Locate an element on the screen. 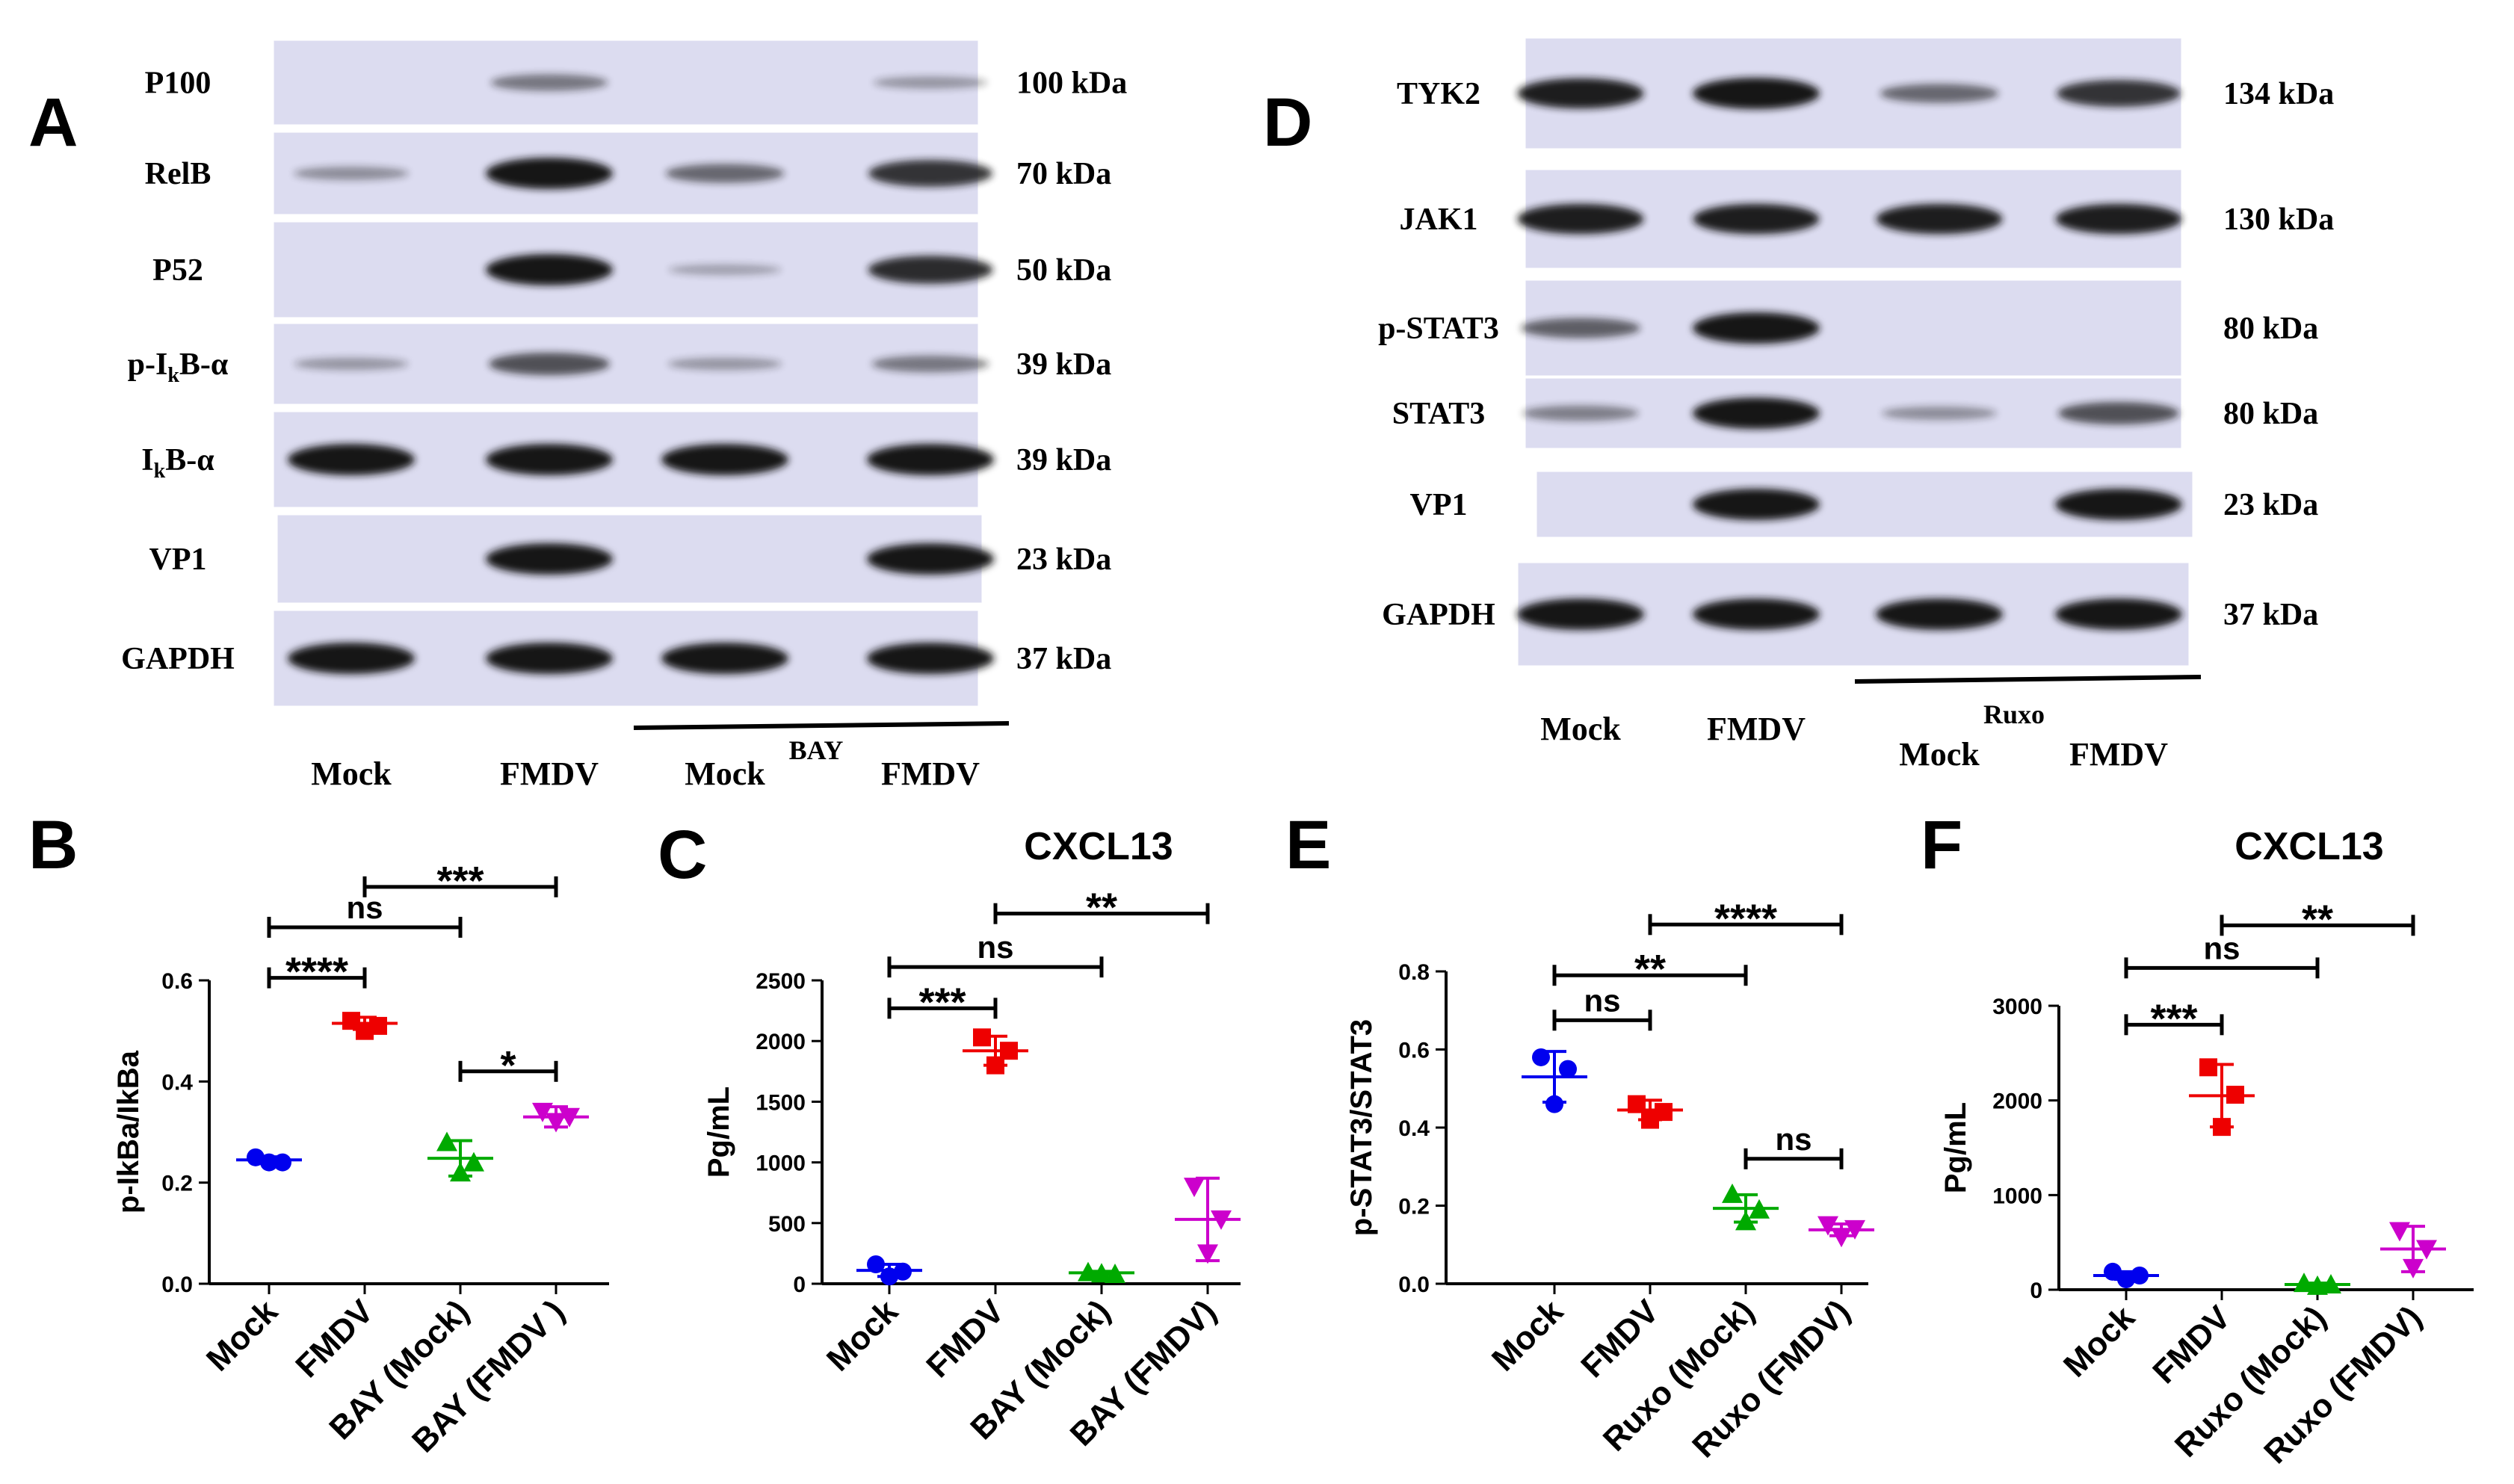 The image size is (2514, 1484). treatment-label: BAY is located at coordinates (816, 750).